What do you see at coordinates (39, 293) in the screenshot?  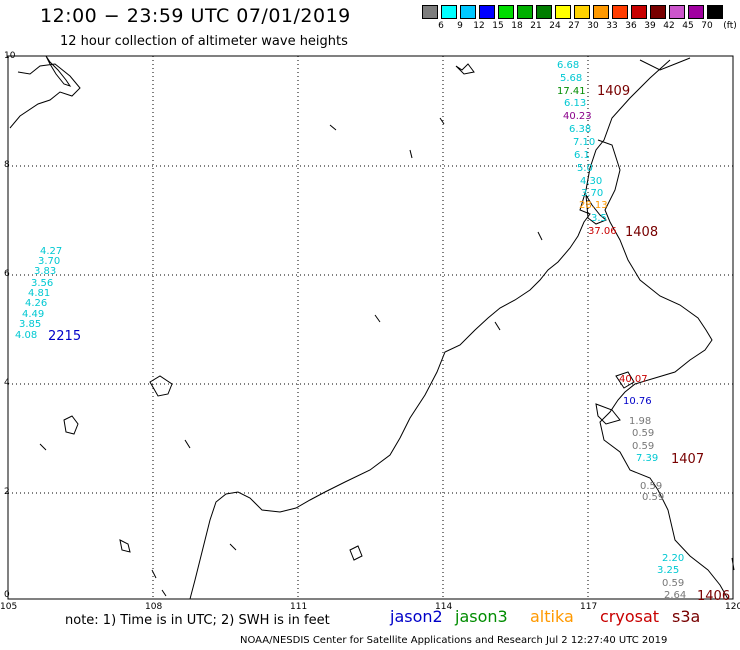 I see `swh-value-label: 4.81` at bounding box center [39, 293].